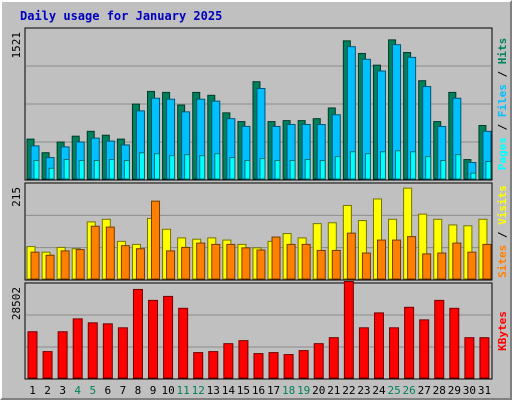 This screenshot has width=512, height=402. I want to click on day-label: 14, so click(229, 390).